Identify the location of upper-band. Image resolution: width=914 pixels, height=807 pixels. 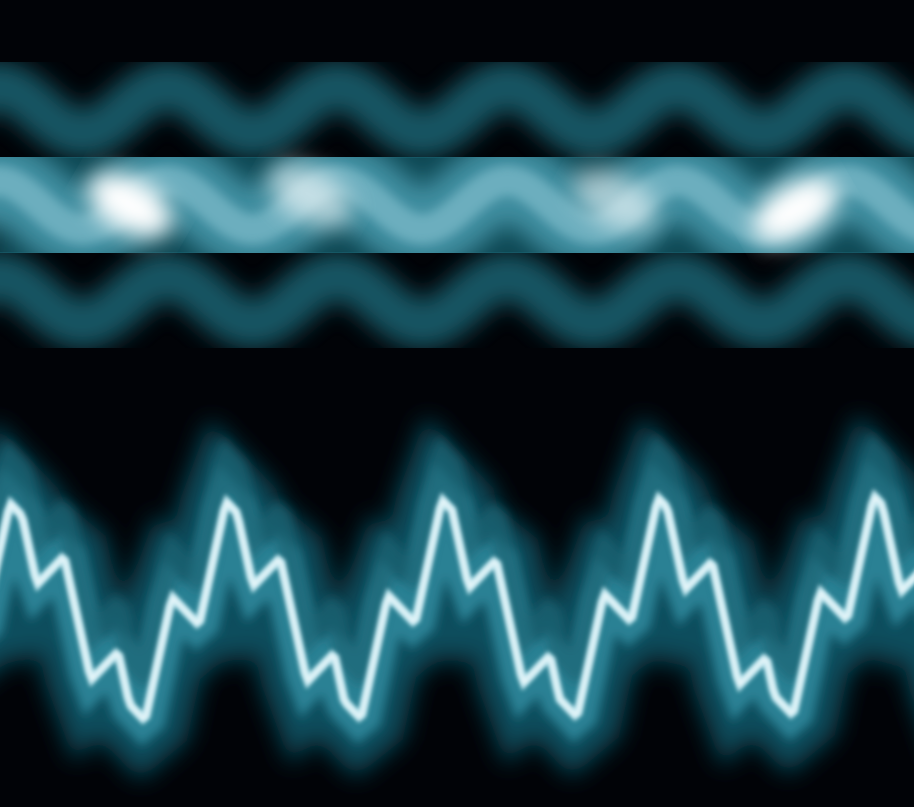
(457, 110).